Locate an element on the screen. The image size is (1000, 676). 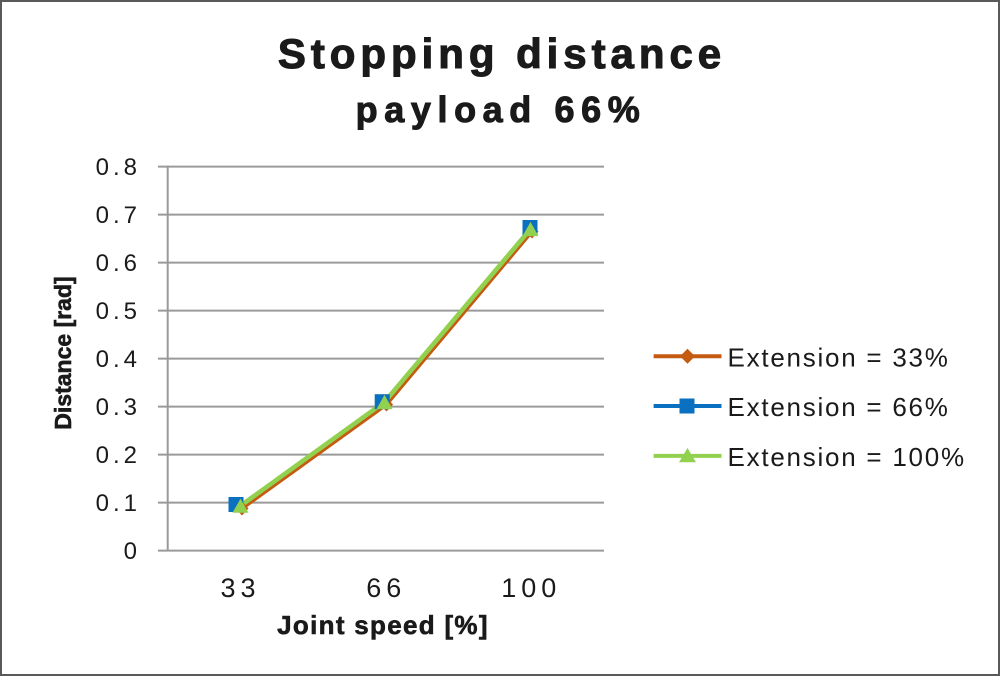
svg-text: 0.1 is located at coordinates (118, 503).